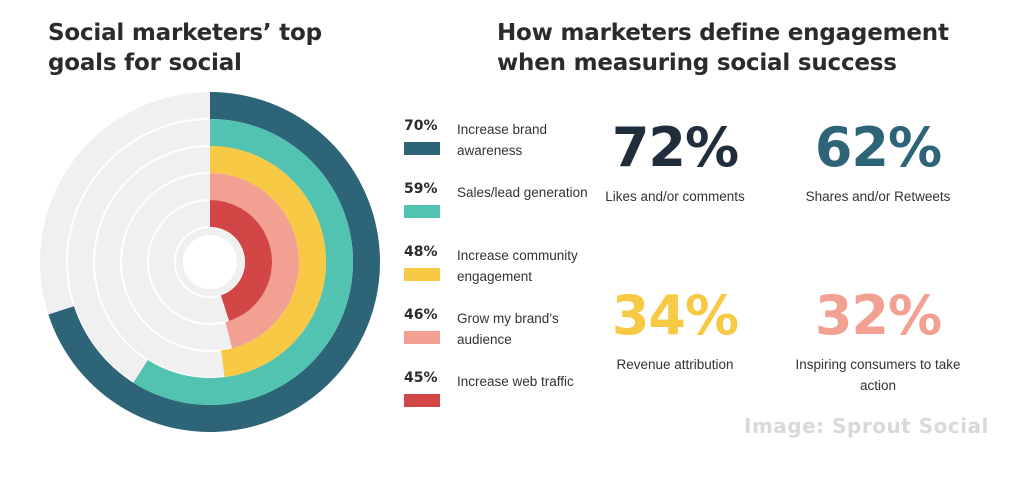  Describe the element at coordinates (675, 315) in the screenshot. I see `stat-value: 34%` at that location.